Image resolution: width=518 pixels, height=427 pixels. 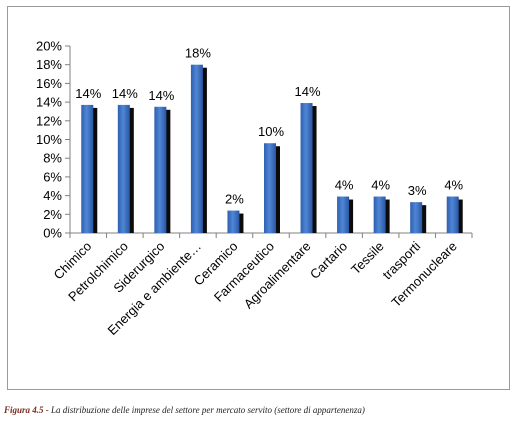 I want to click on category-label: Cartario, so click(x=328, y=260).